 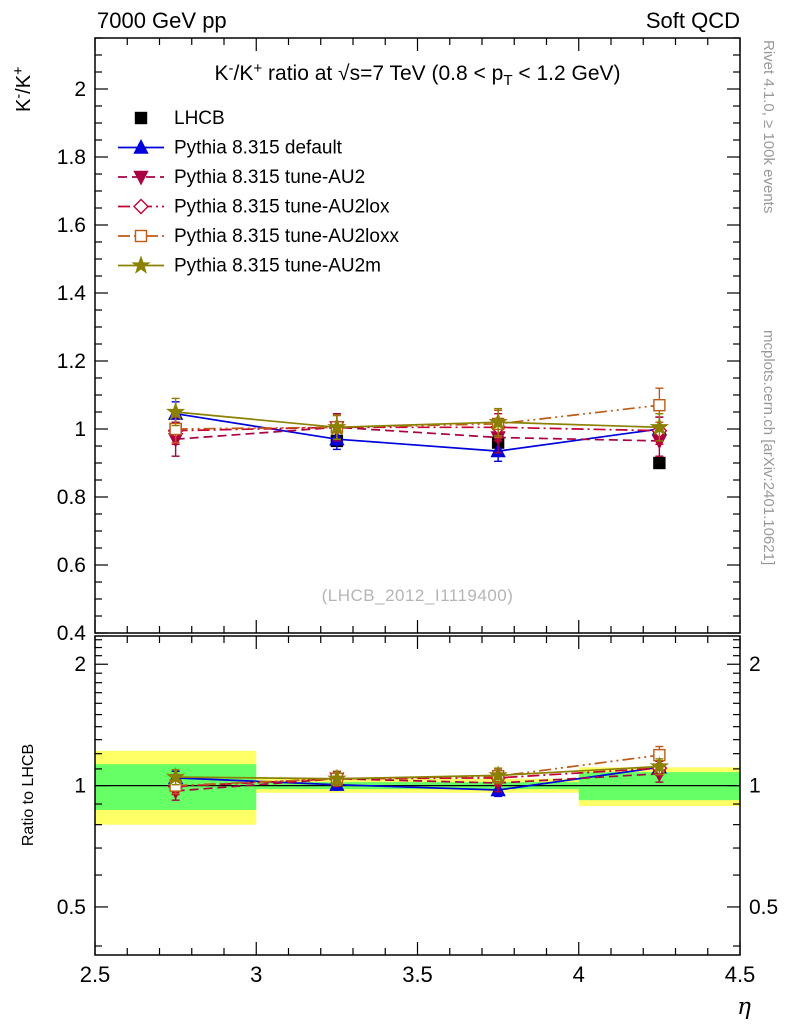 What do you see at coordinates (95, 974) in the screenshot?
I see `x-tick-label: 2.5` at bounding box center [95, 974].